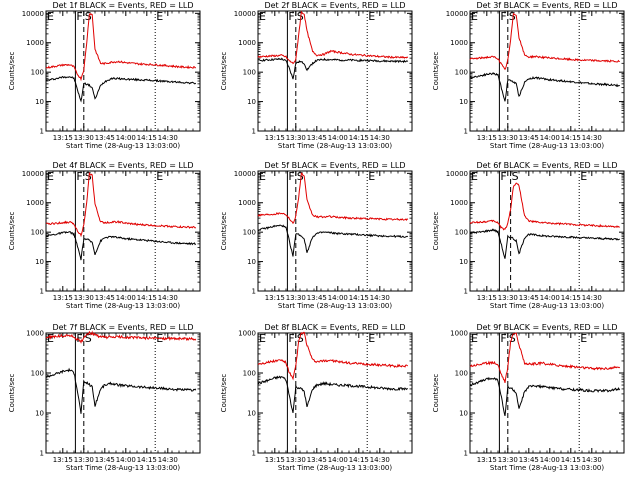 The image size is (640, 480). Describe the element at coordinates (122, 165) in the screenshot. I see `panel-title: Det 4f BLACK = Events, RED = LLD` at that location.